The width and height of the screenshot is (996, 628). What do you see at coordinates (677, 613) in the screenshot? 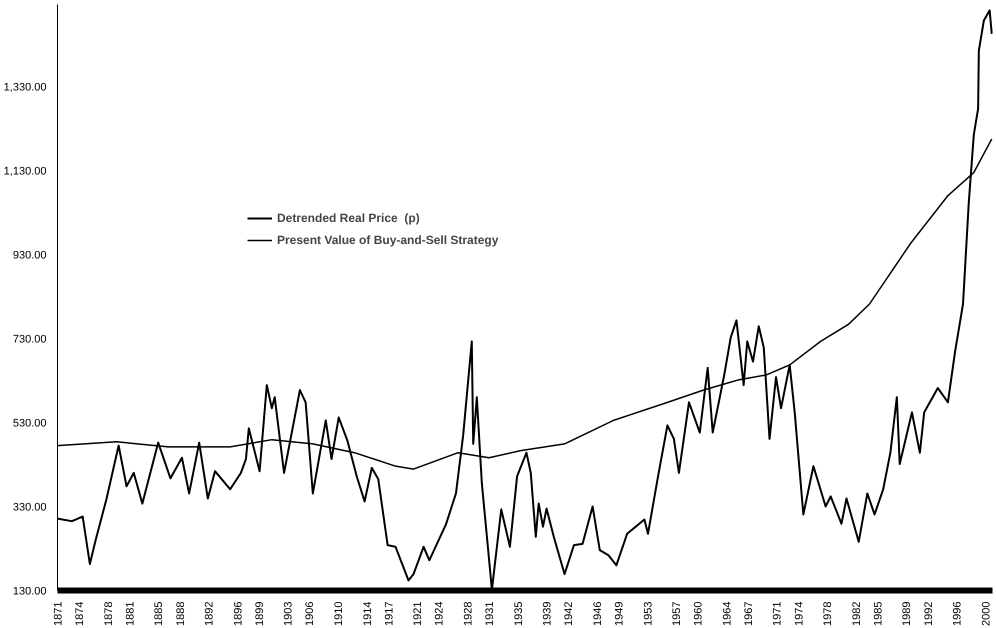
I see `x-tick-label: 1957` at bounding box center [677, 613].